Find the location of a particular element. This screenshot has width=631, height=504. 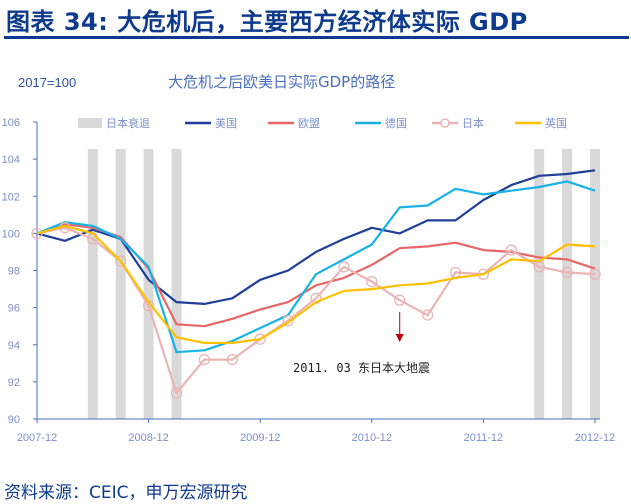

x-tick-label: 2012-12 is located at coordinates (595, 438).